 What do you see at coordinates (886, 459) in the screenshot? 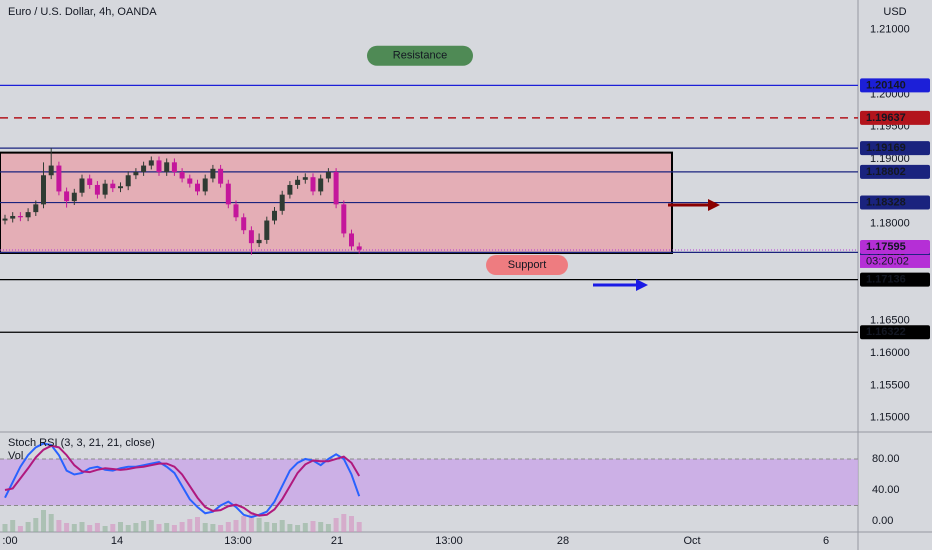
I see `stoch-tick-label: 80.00` at bounding box center [886, 459].